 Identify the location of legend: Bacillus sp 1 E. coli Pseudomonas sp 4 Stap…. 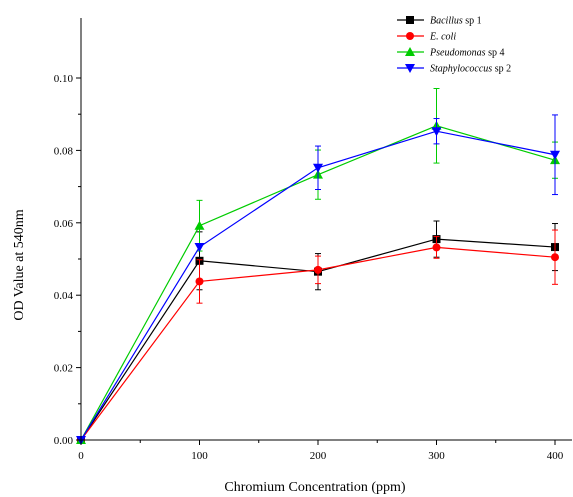
(454, 45).